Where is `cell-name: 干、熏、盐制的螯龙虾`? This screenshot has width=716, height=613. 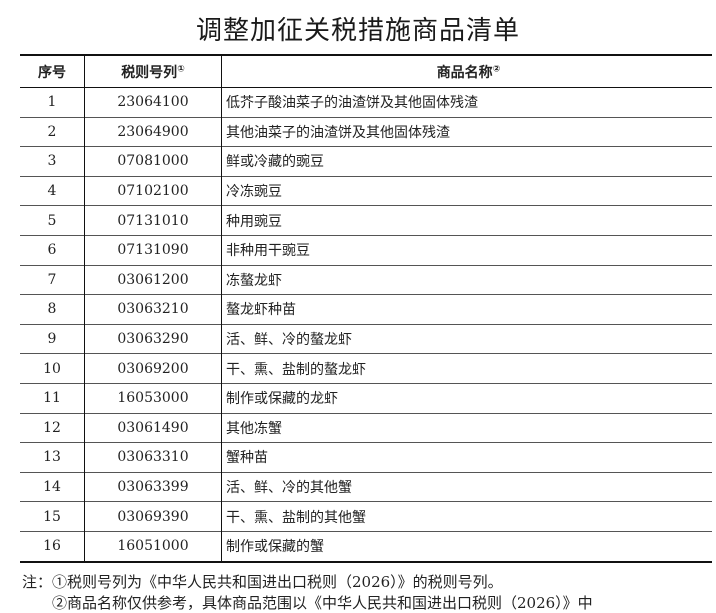
cell-name: 干、熏、盐制的螯龙虾 is located at coordinates (466, 368).